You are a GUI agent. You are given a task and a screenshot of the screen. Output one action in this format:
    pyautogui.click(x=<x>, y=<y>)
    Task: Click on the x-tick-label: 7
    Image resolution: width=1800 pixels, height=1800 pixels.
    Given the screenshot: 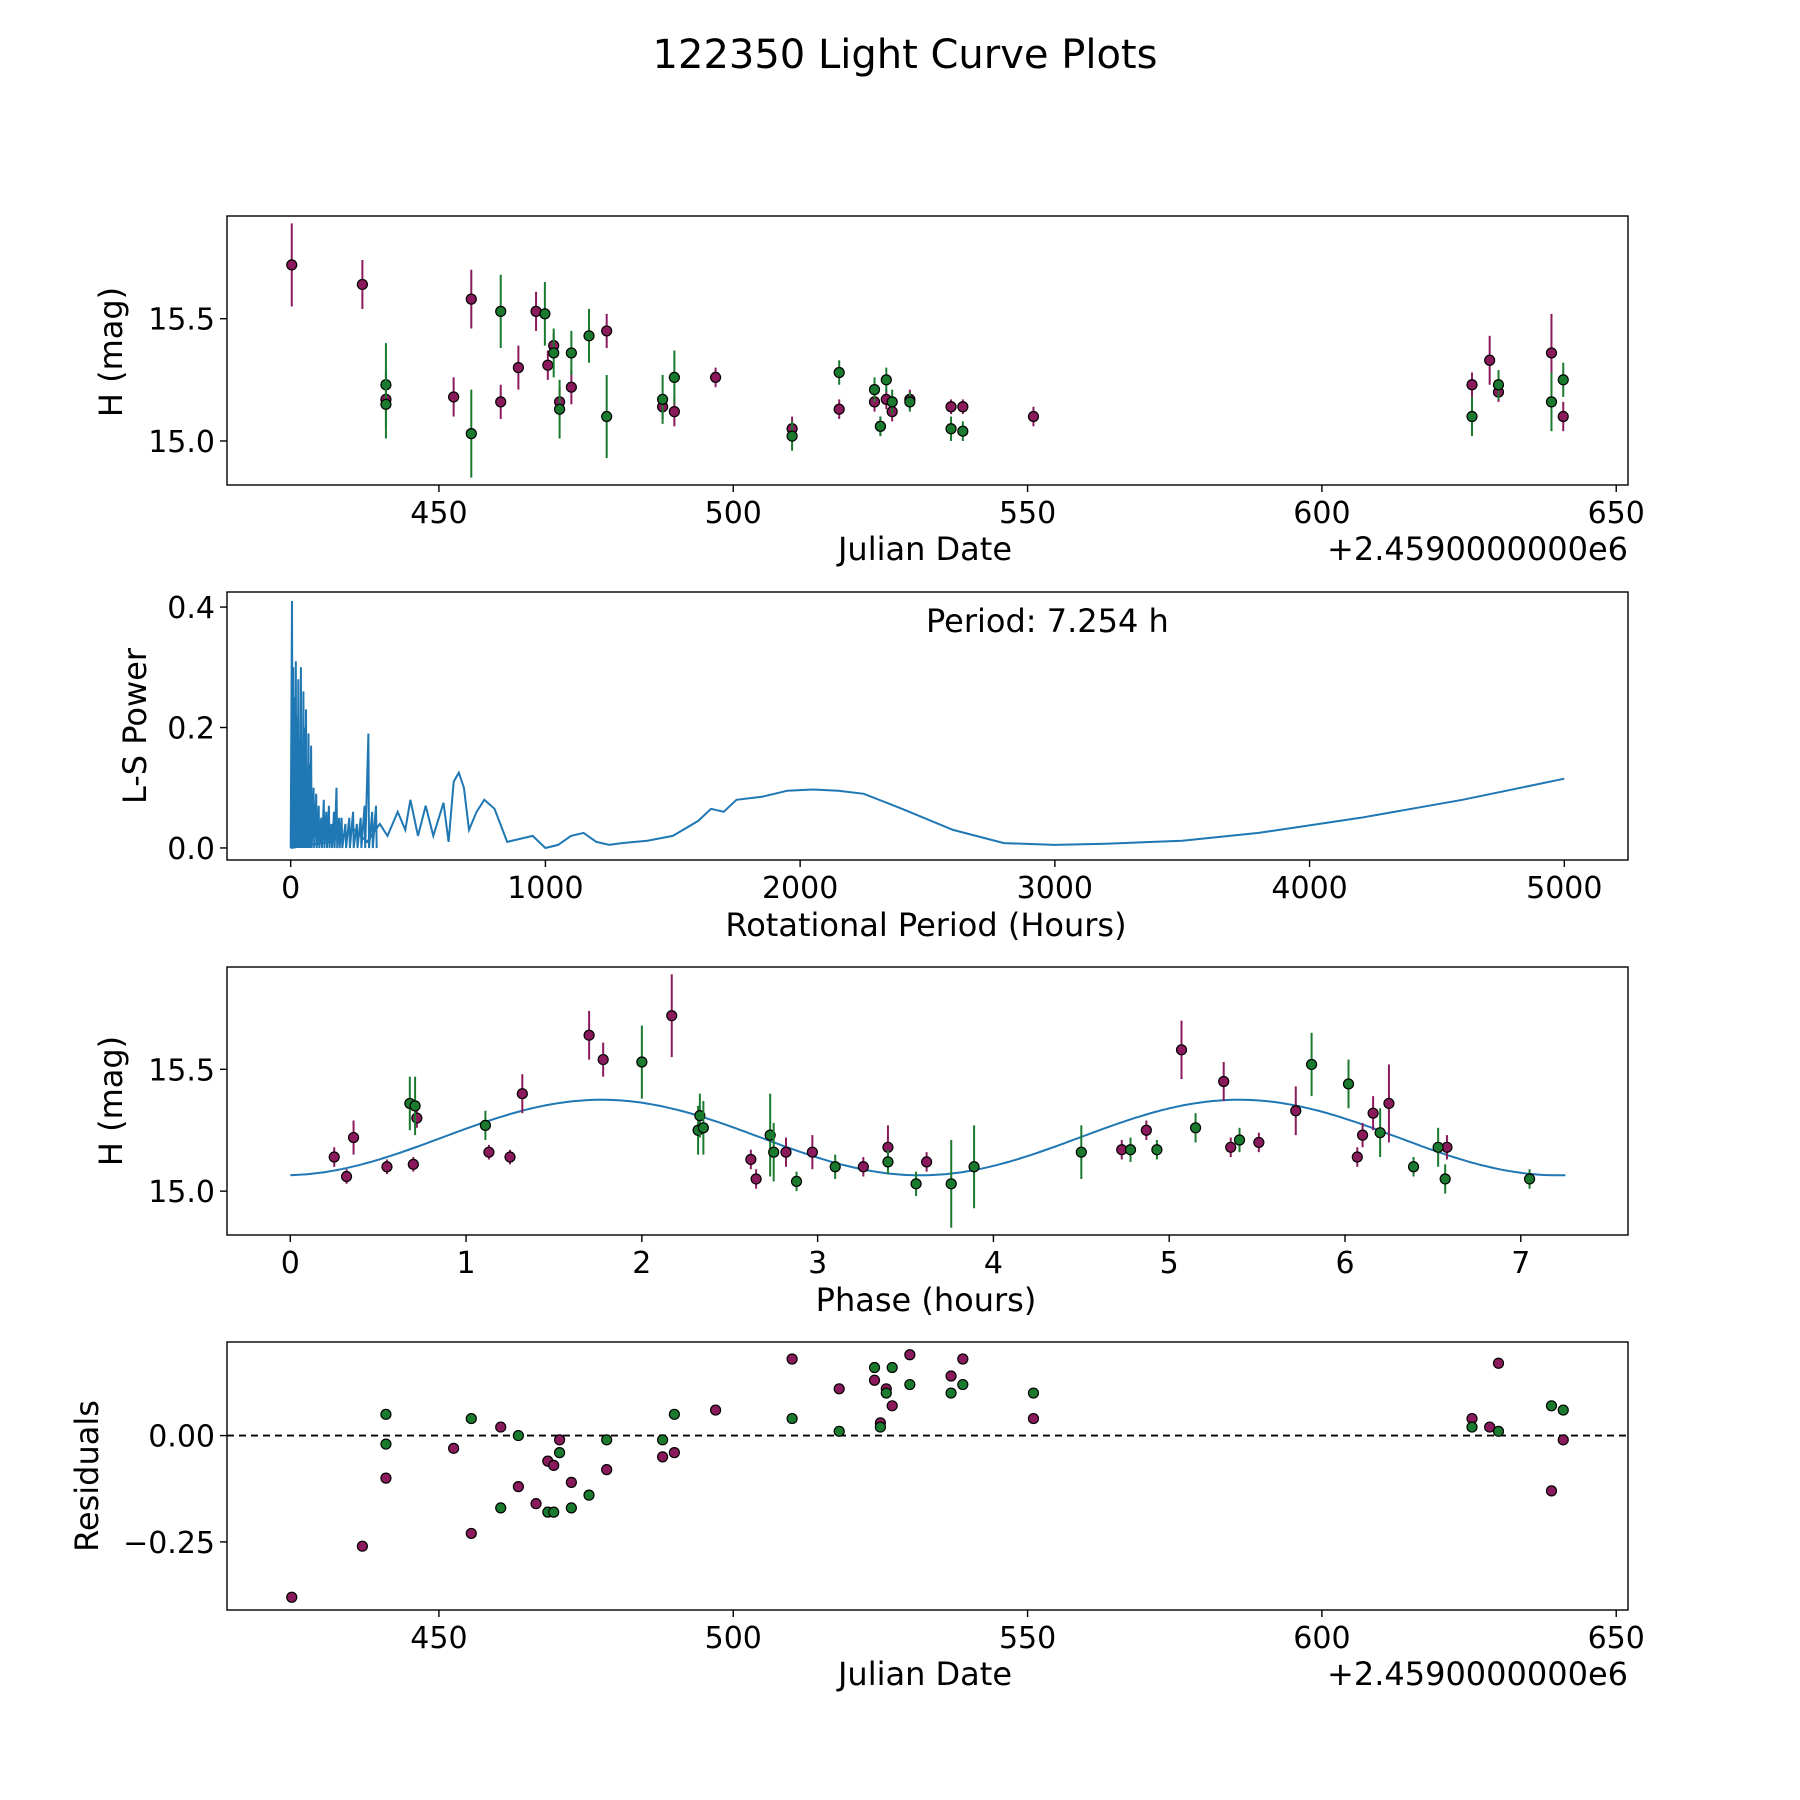 What is the action you would take?
    pyautogui.click(x=1520, y=1263)
    